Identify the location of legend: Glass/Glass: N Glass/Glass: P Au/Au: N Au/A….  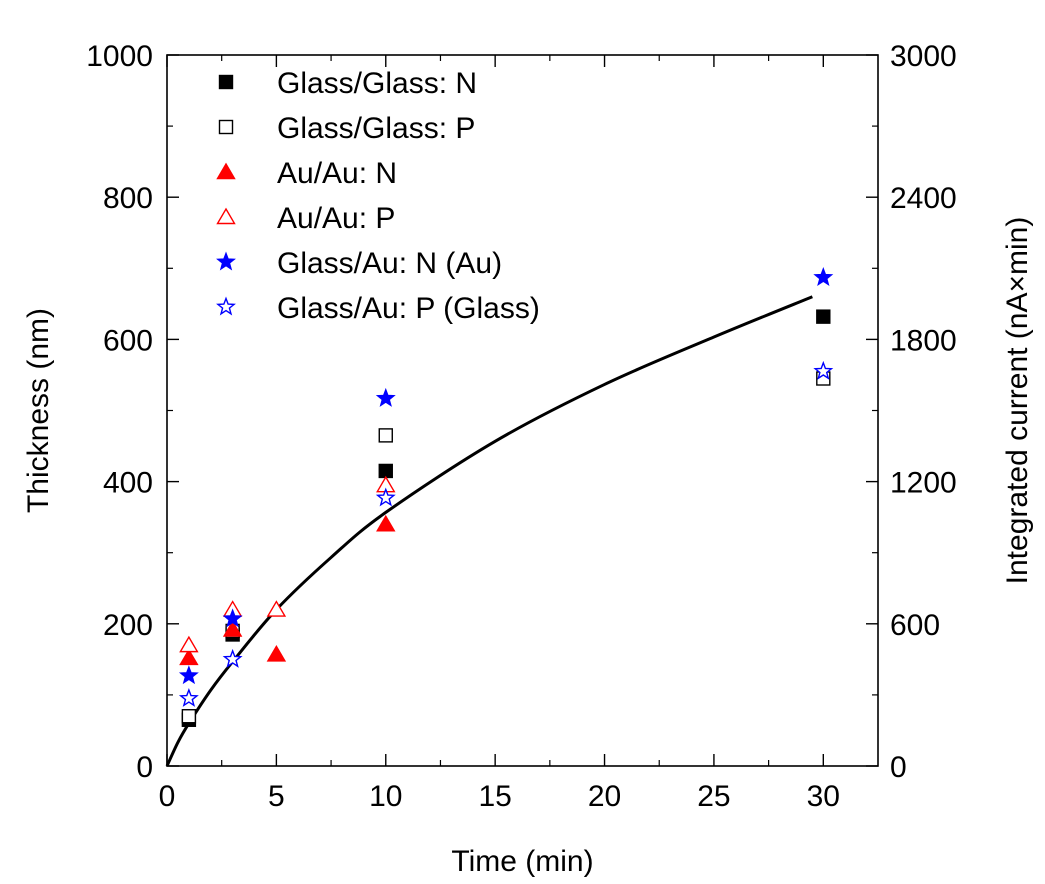
(378, 196).